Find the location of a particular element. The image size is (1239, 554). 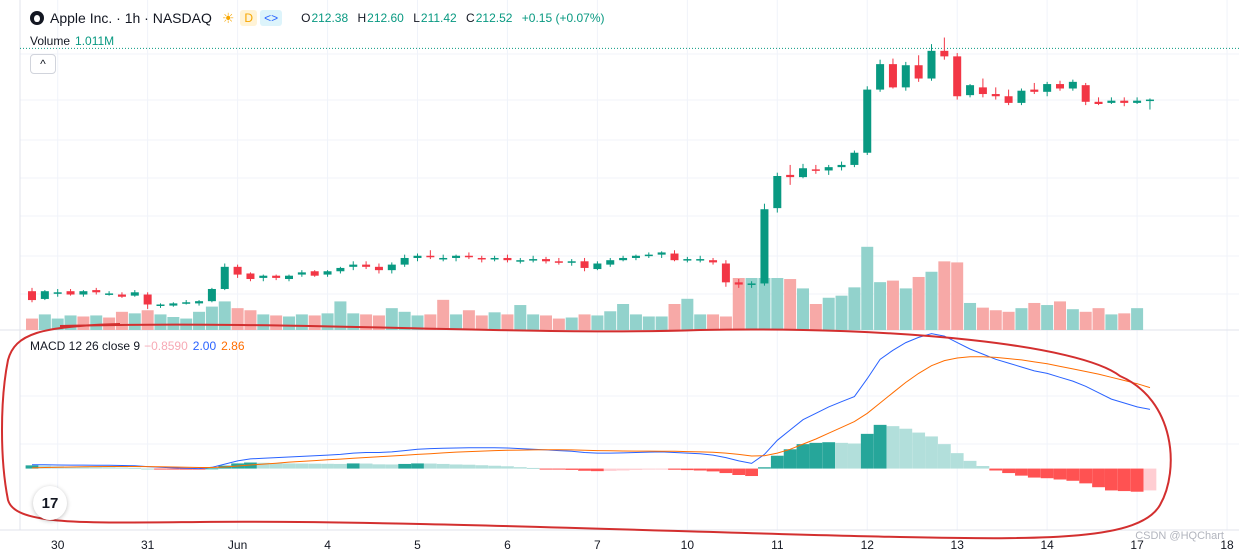

open-value: 212.38 is located at coordinates (330, 18).